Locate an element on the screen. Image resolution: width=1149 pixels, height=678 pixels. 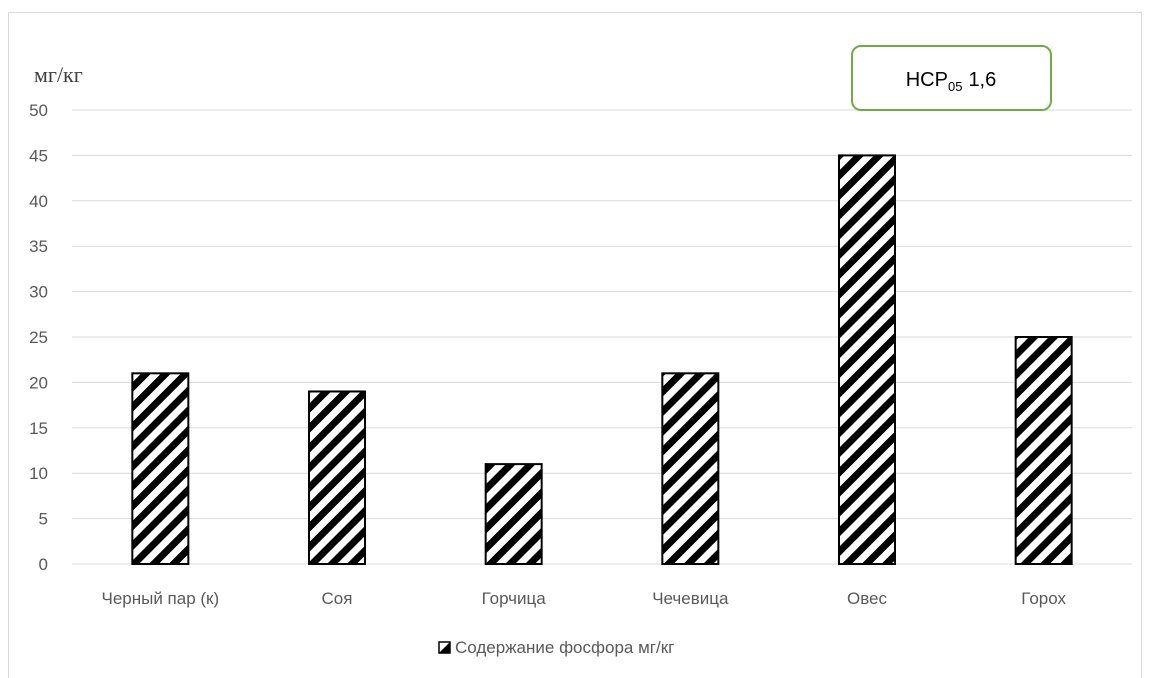
y-axis-unit-label: мг/кг is located at coordinates (58, 74).